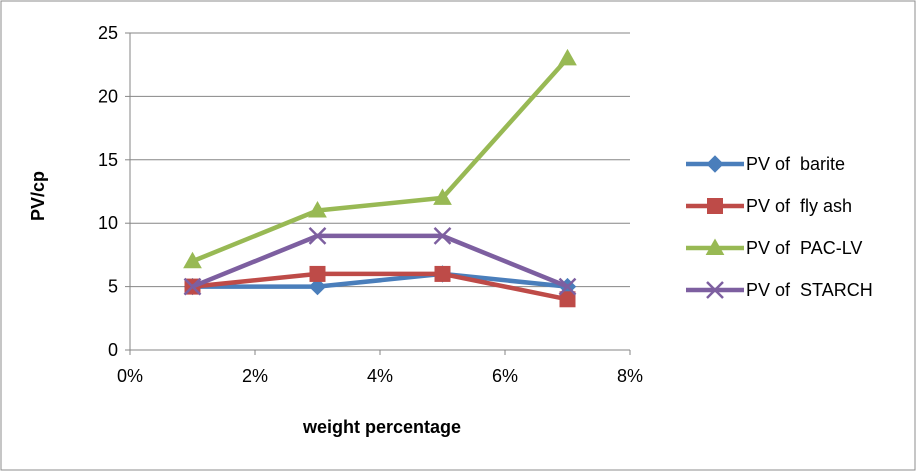  What do you see at coordinates (113, 287) in the screenshot?
I see `y-tick-label: 5` at bounding box center [113, 287].